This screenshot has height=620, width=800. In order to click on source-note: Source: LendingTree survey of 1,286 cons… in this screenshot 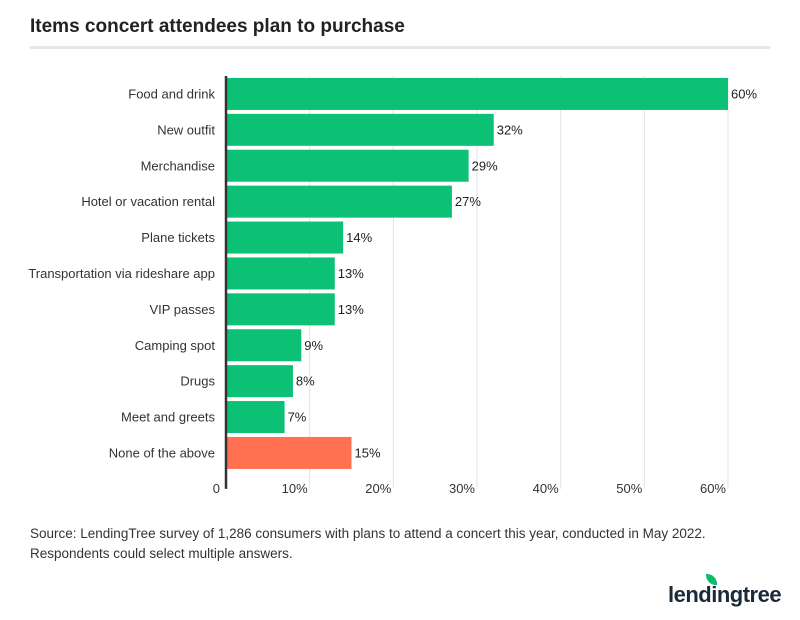, I will do `click(368, 543)`.